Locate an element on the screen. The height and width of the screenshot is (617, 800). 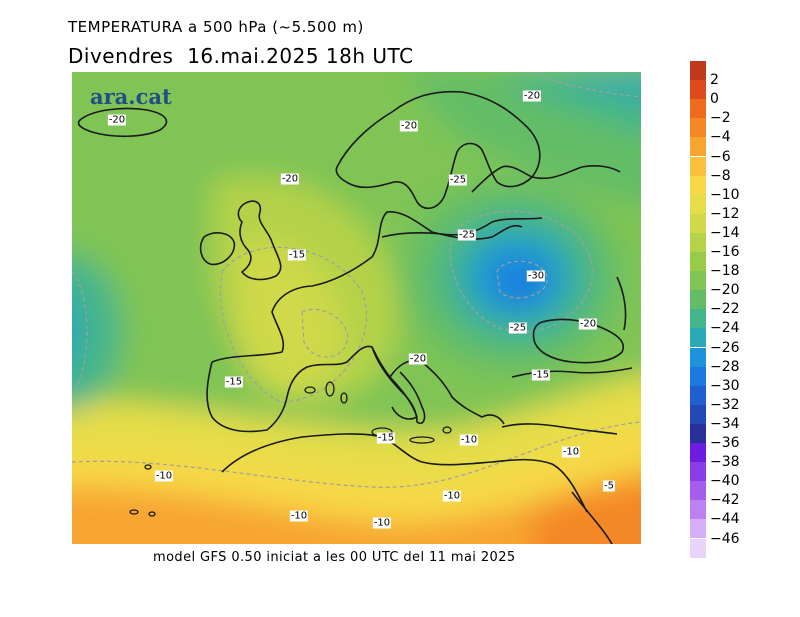
legend-tick-label: −24 is located at coordinates (725, 328).